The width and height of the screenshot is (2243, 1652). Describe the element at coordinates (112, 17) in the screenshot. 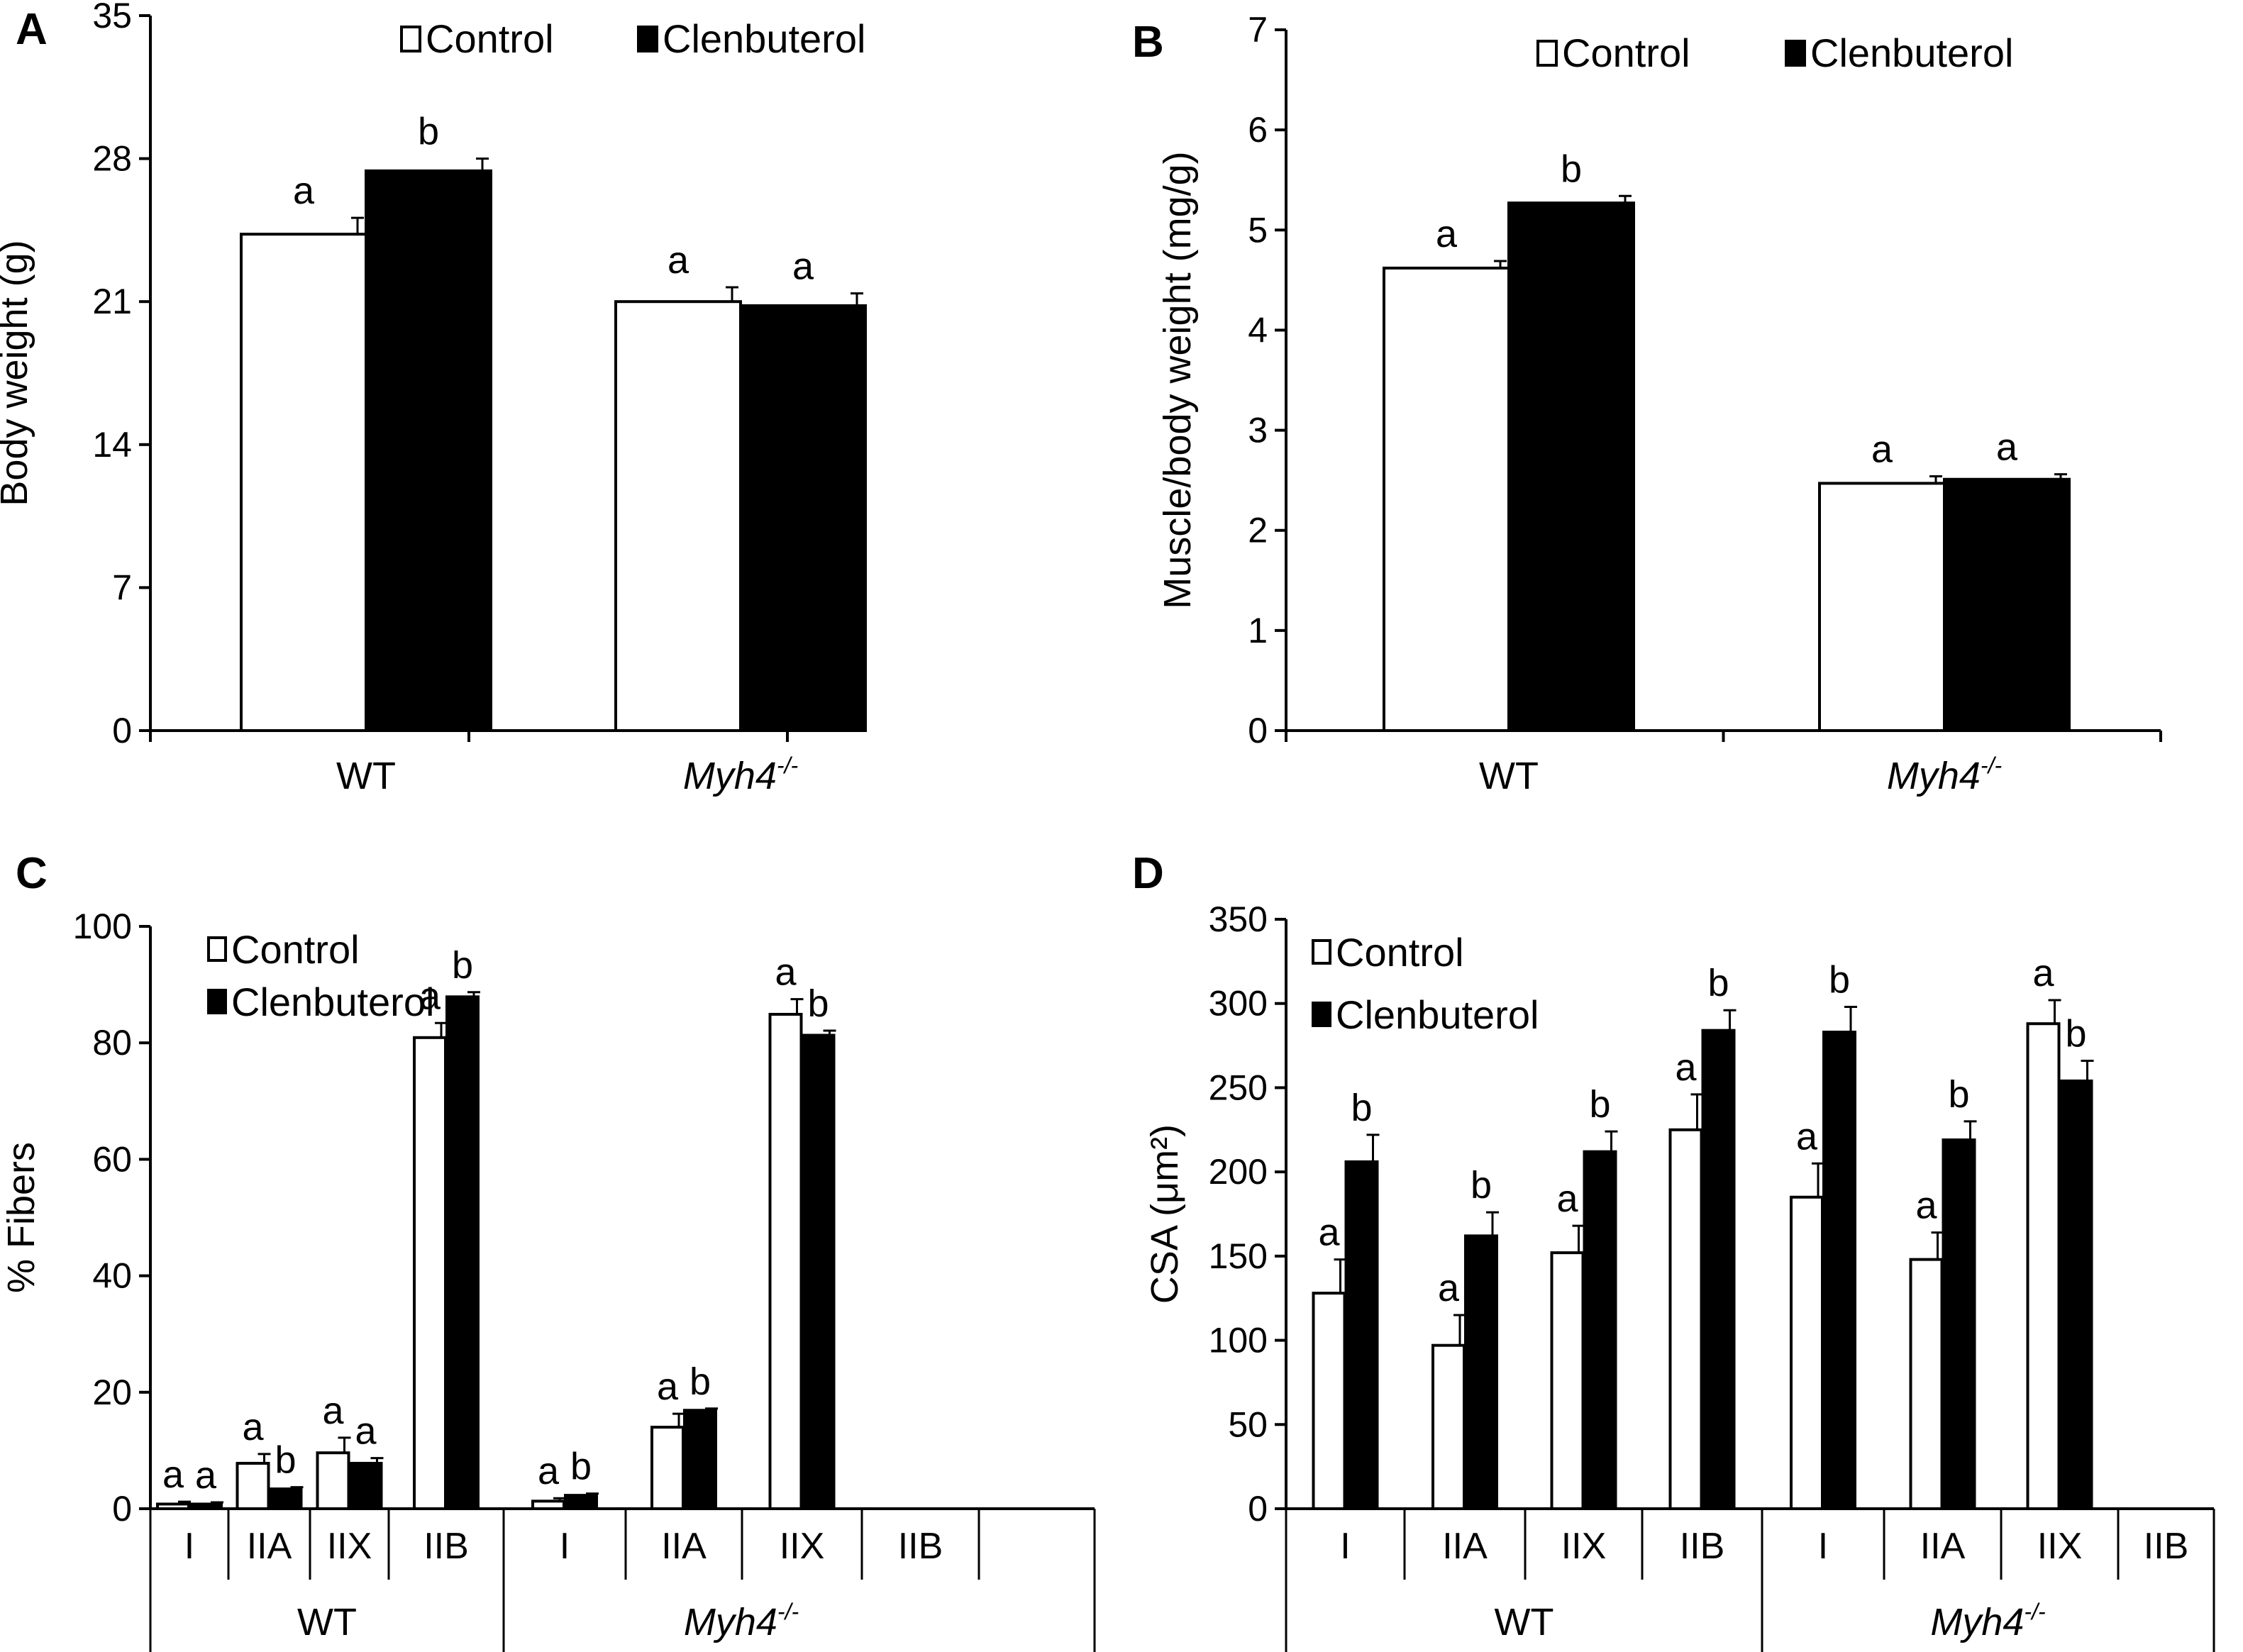

I see `y-tick-label: 35` at that location.